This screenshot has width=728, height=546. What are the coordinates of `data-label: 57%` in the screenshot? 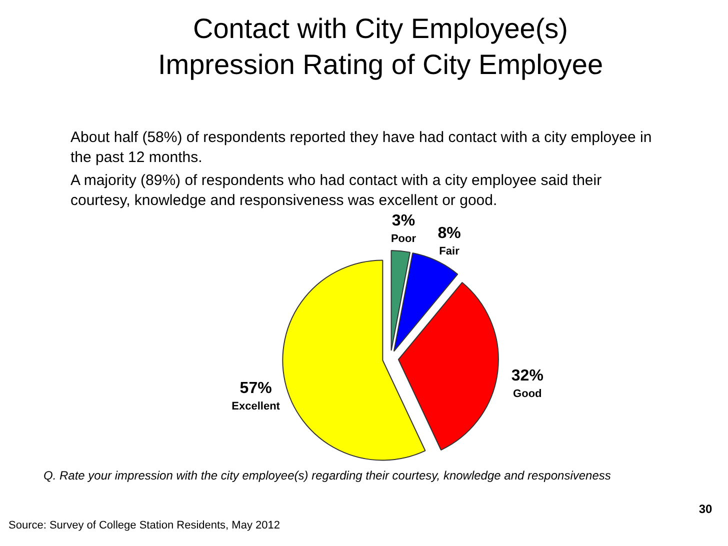 It's located at (256, 389).